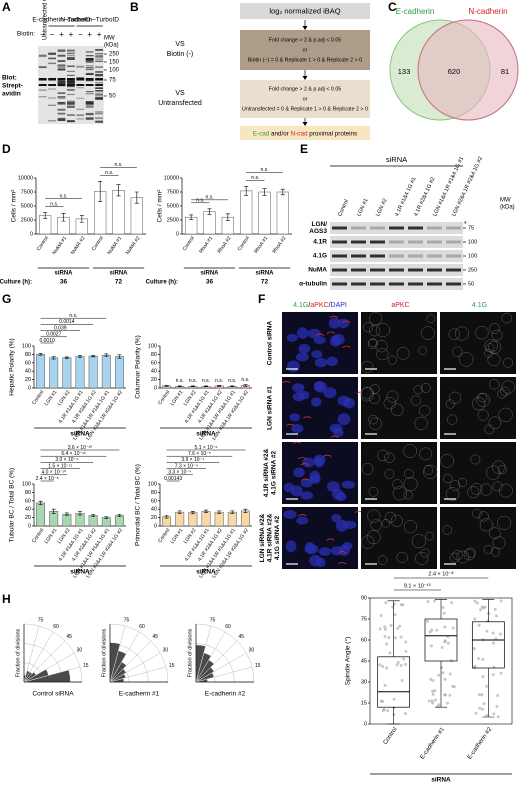 The width and height of the screenshot is (520, 786). What do you see at coordinates (47, 479) in the screenshot?
I see `p-value: 2.4 × 10⁻⁸` at bounding box center [47, 479].